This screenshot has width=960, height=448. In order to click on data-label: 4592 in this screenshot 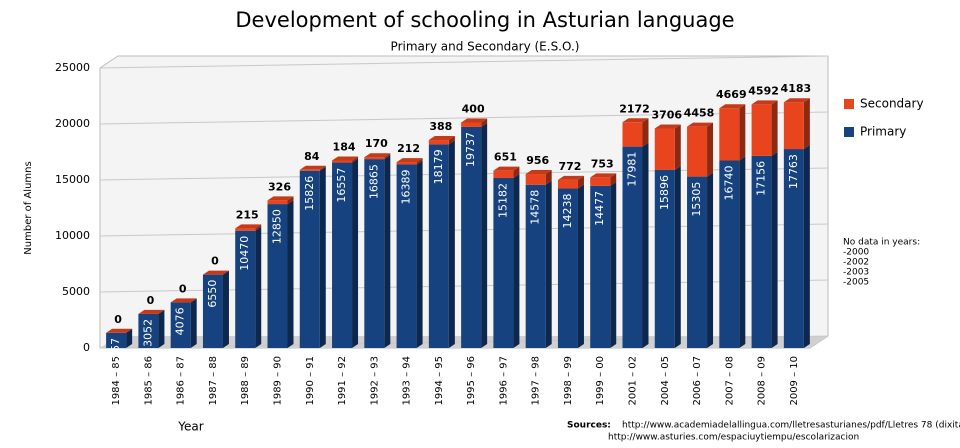, I will do `click(763, 90)`.